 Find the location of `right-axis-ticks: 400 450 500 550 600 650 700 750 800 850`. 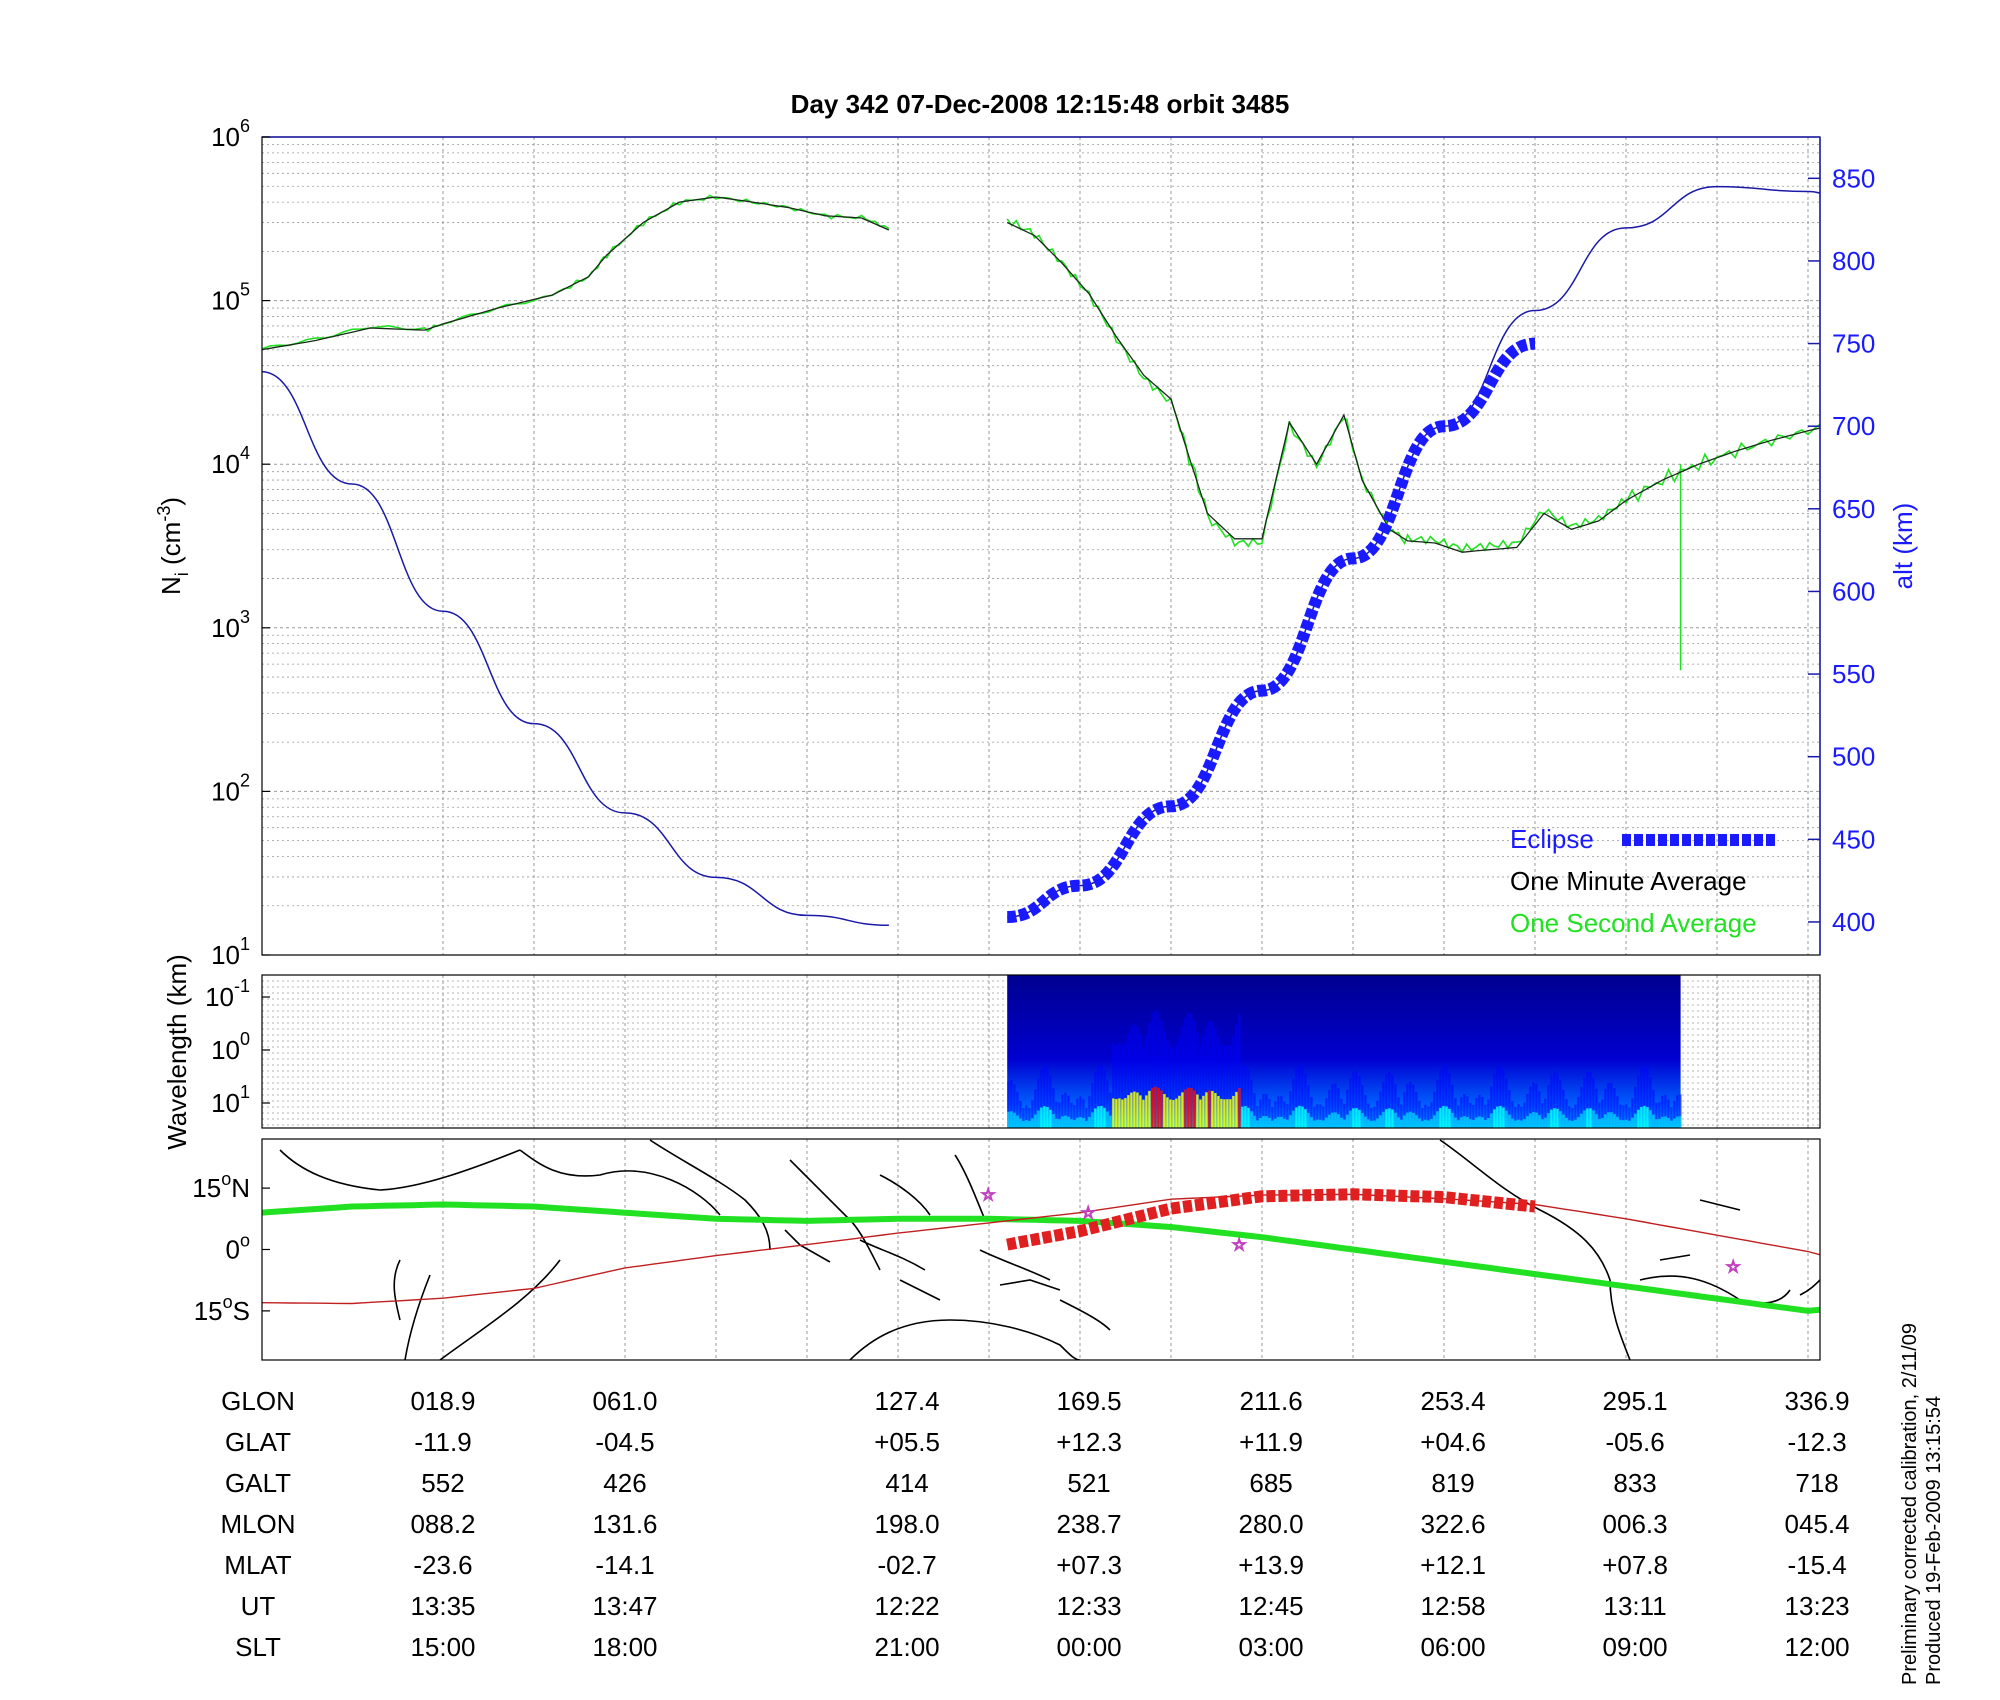

right-axis-ticks: 400 450 500 550 600 650 700 750 800 850 is located at coordinates (1841, 550).